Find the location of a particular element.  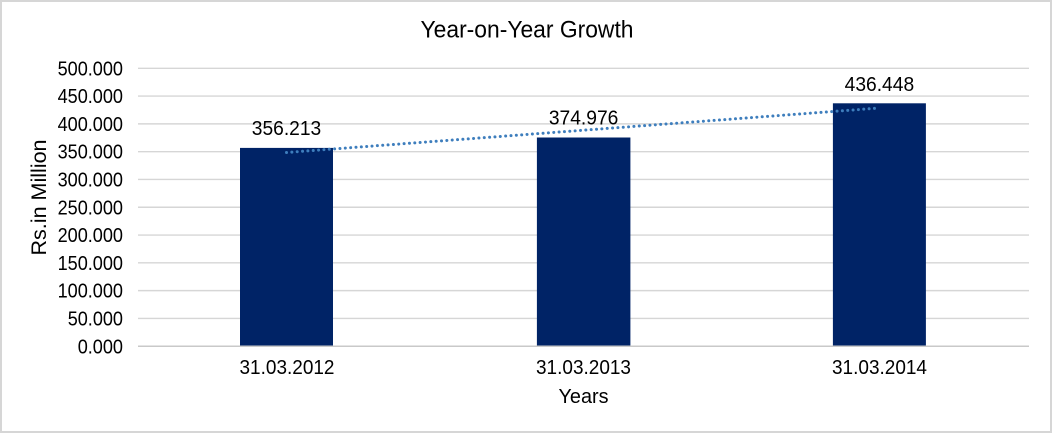

svg-text: 436.448 is located at coordinates (880, 85).